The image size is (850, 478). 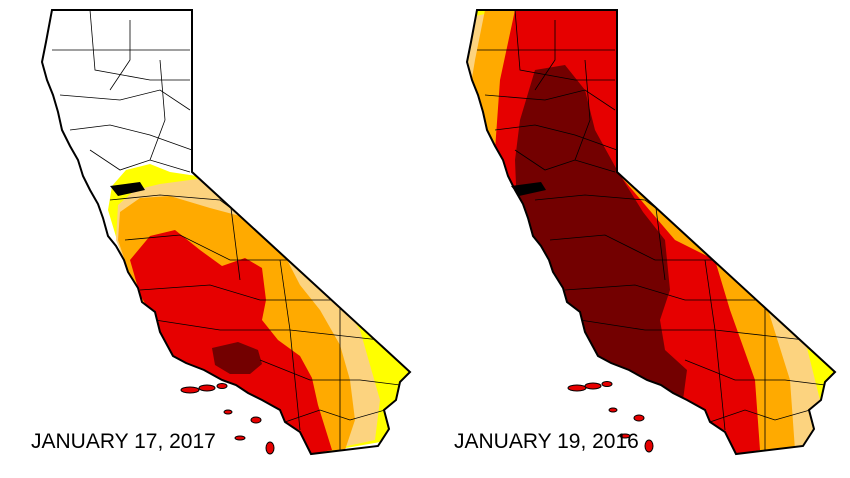 I want to click on d3-region, so click(x=231, y=342).